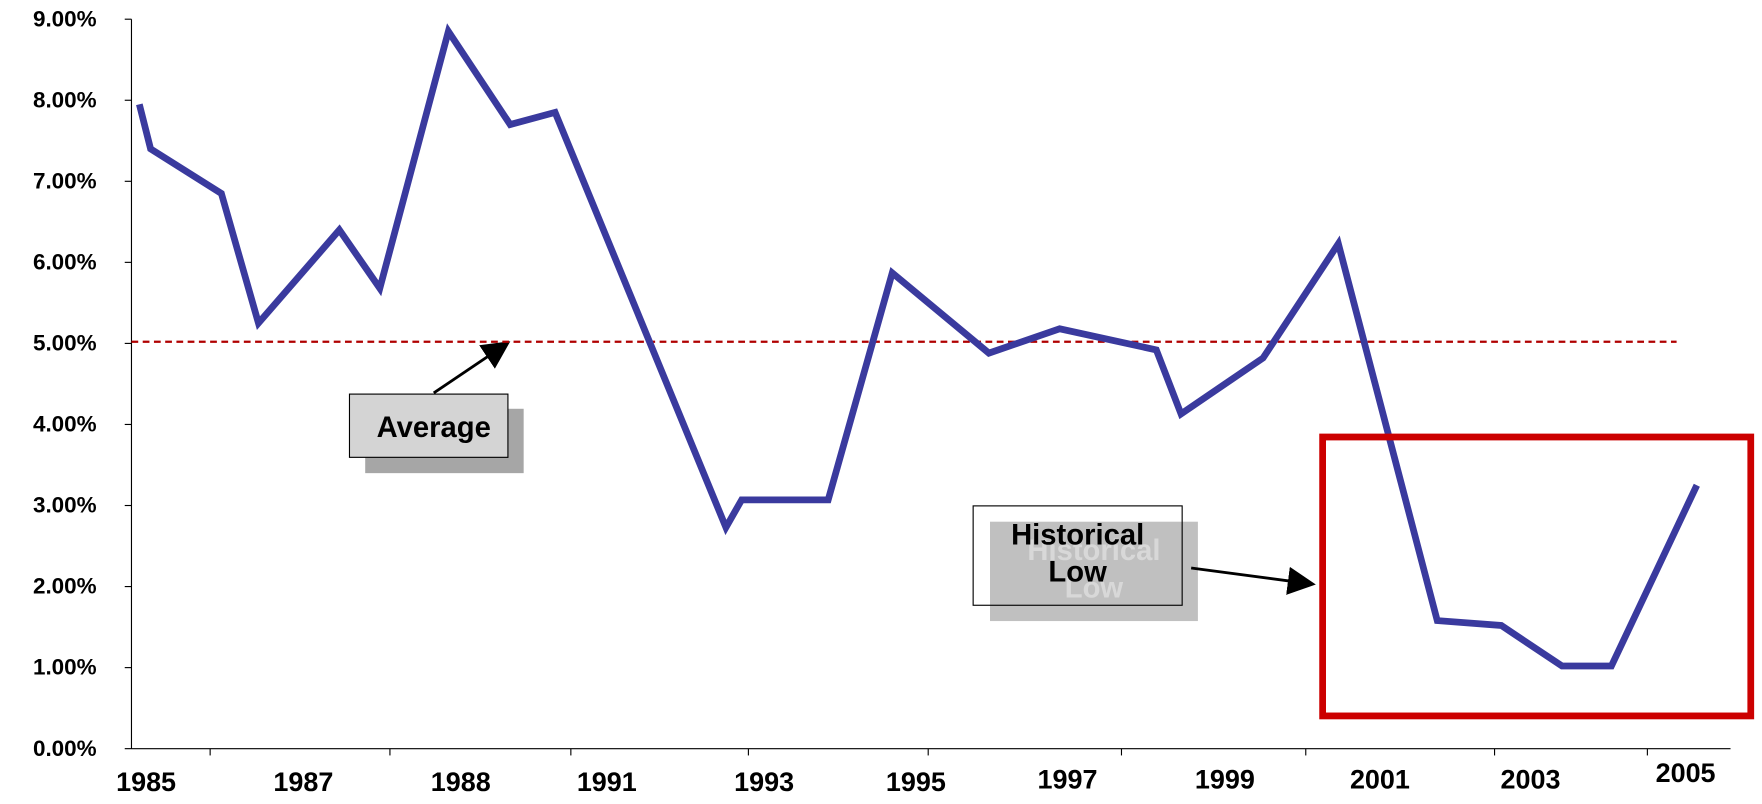  What do you see at coordinates (303, 782) in the screenshot?
I see `x-tick-label: 1987` at bounding box center [303, 782].